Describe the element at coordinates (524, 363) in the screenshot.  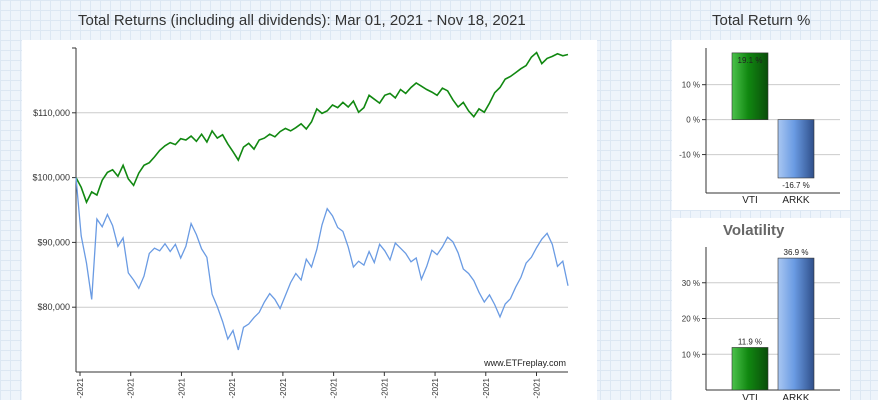
I see `watermark: www.ETFreplay.com` at that location.